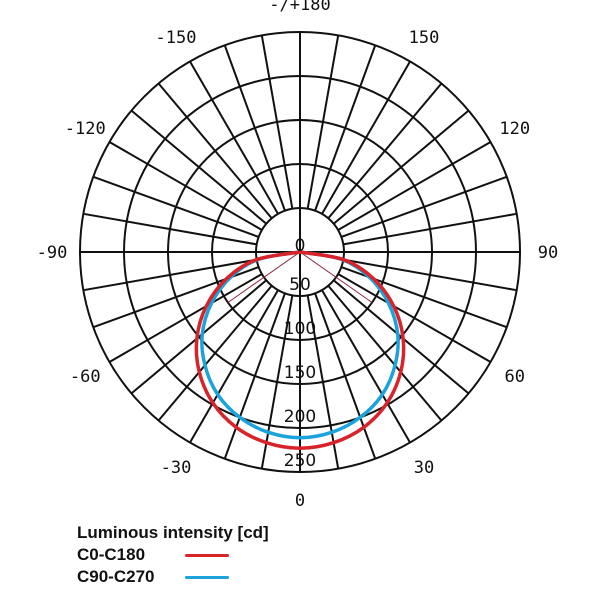  Describe the element at coordinates (548, 253) in the screenshot. I see `angle-label: 90` at that location.